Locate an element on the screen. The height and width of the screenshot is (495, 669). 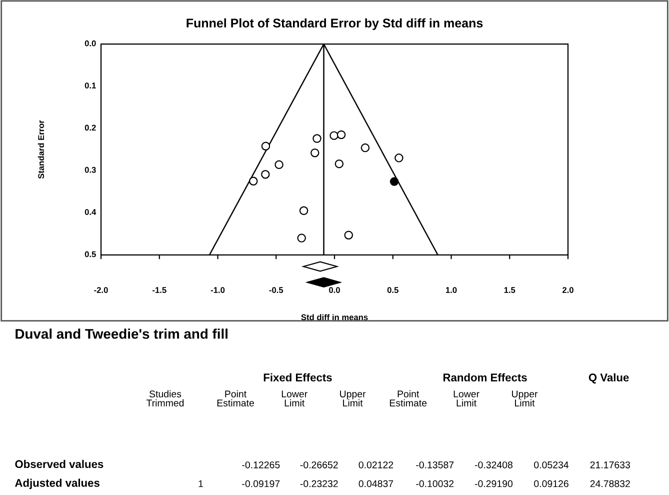
text: -0.32408 is located at coordinates (493, 464).